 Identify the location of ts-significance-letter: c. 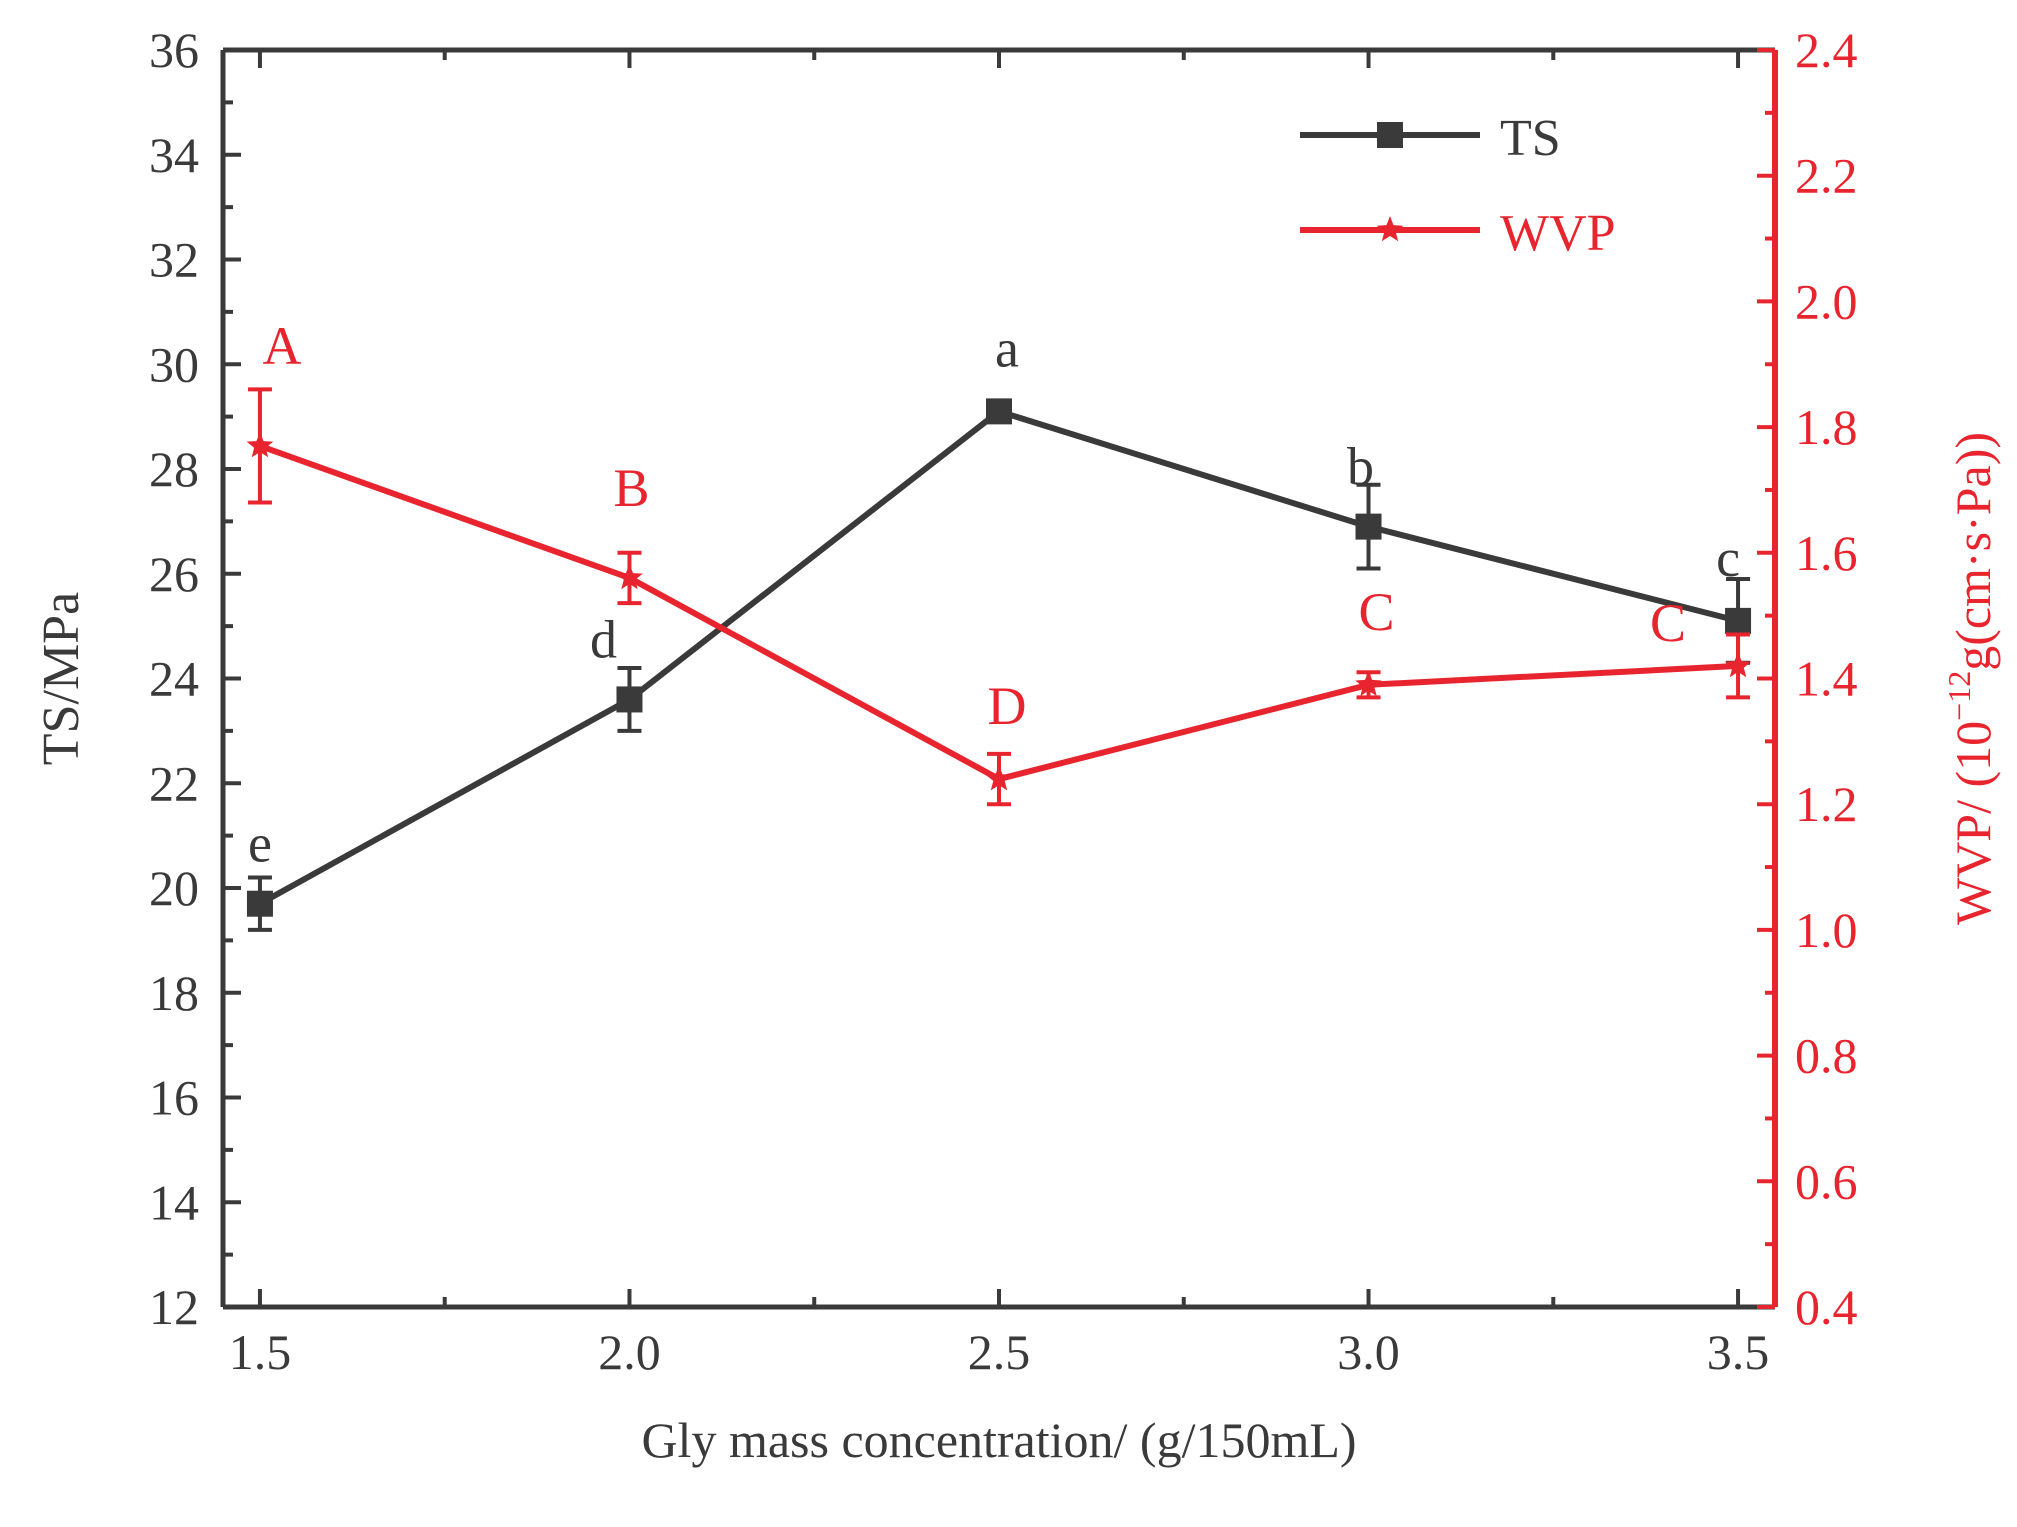
(1728, 558).